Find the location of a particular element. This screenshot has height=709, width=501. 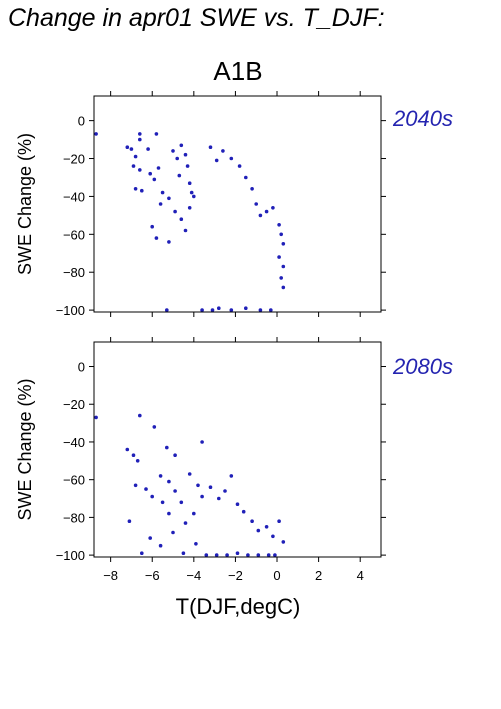

period-label-2080s: 2080s is located at coordinates (423, 366).